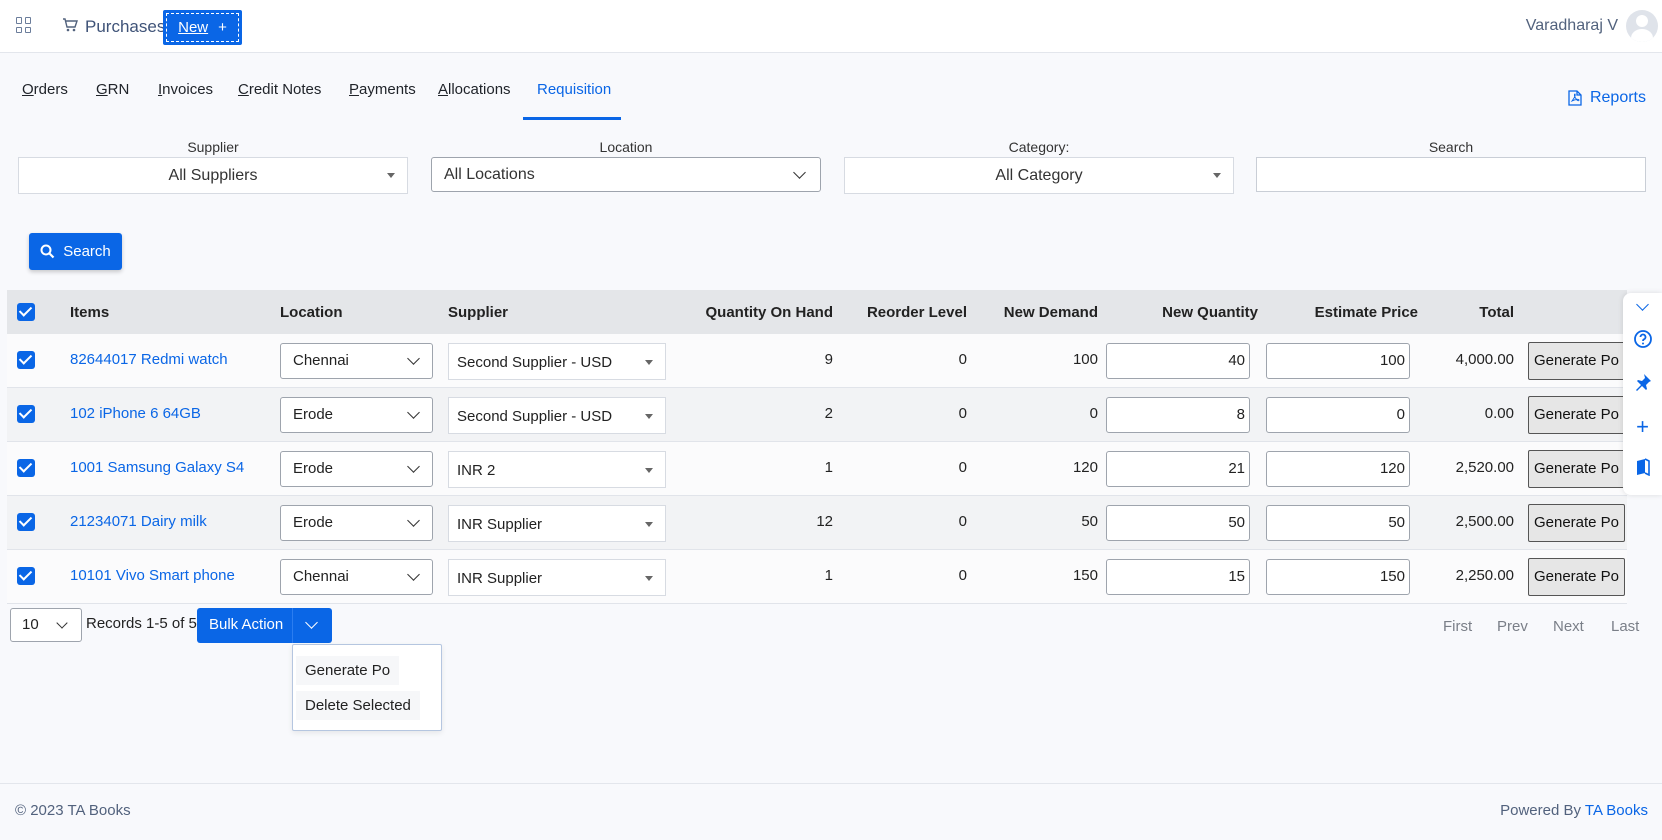 Image resolution: width=1662 pixels, height=840 pixels. Describe the element at coordinates (138, 521) in the screenshot. I see `item-link: 21234071 Dairy milk` at that location.